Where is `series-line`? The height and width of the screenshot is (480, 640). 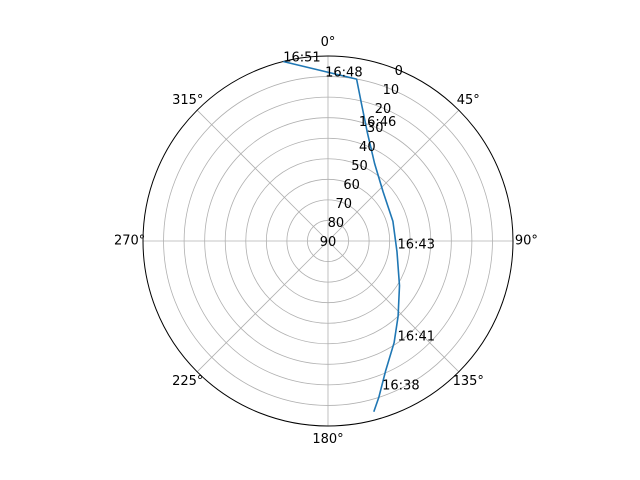 series-line is located at coordinates (342, 236).